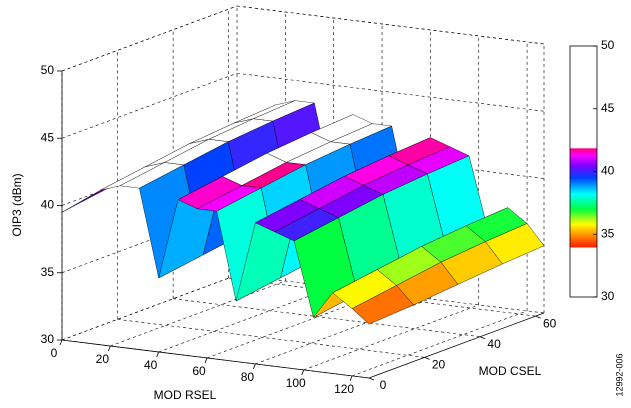  I want to click on z-tick-label: 30, so click(48, 339).